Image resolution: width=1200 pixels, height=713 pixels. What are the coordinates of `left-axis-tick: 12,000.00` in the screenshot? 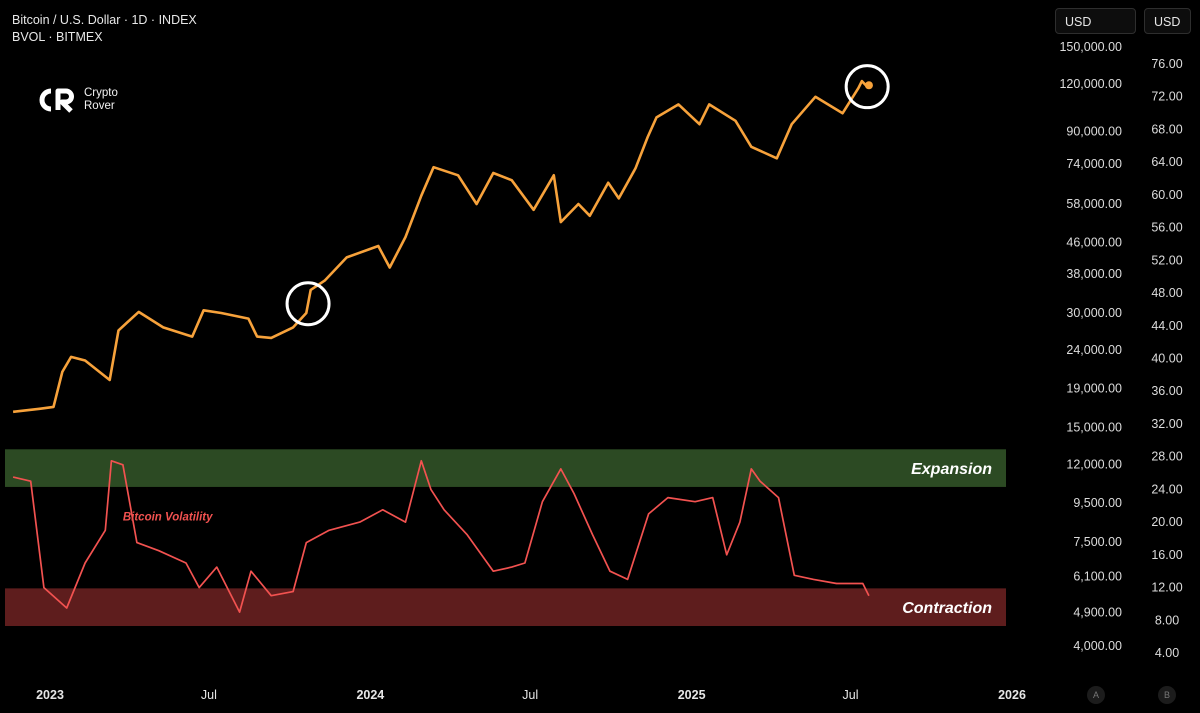 It's located at (1094, 464).